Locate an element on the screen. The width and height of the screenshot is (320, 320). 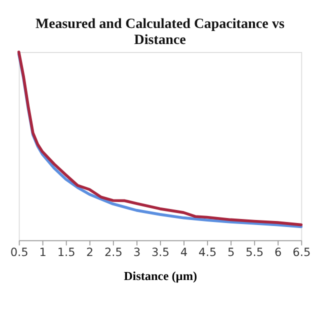
x-tick-label: 6 is located at coordinates (278, 252).